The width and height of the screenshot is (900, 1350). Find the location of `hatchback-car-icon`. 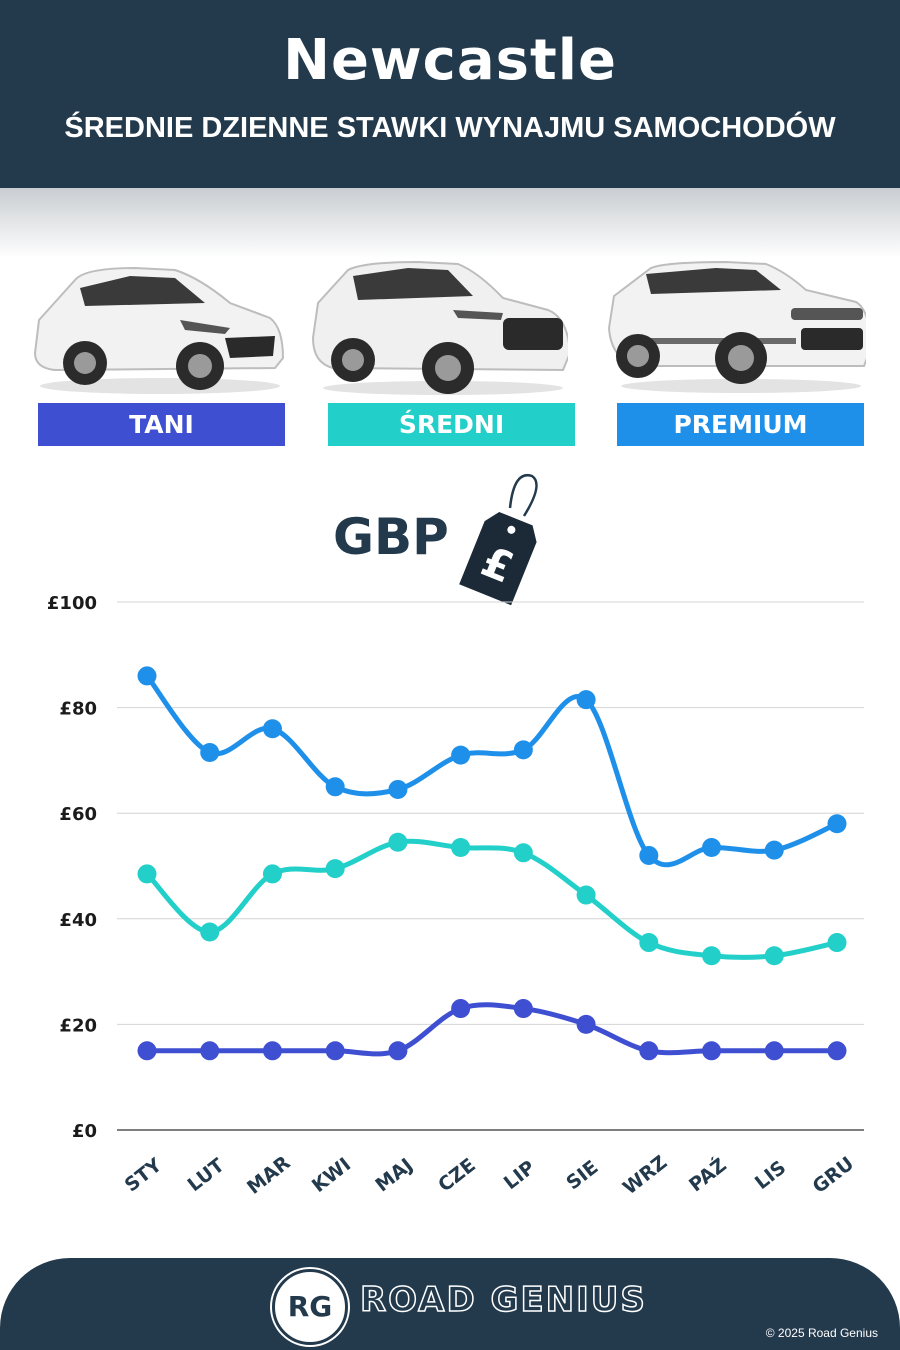

hatchback-car-icon is located at coordinates (159, 330).